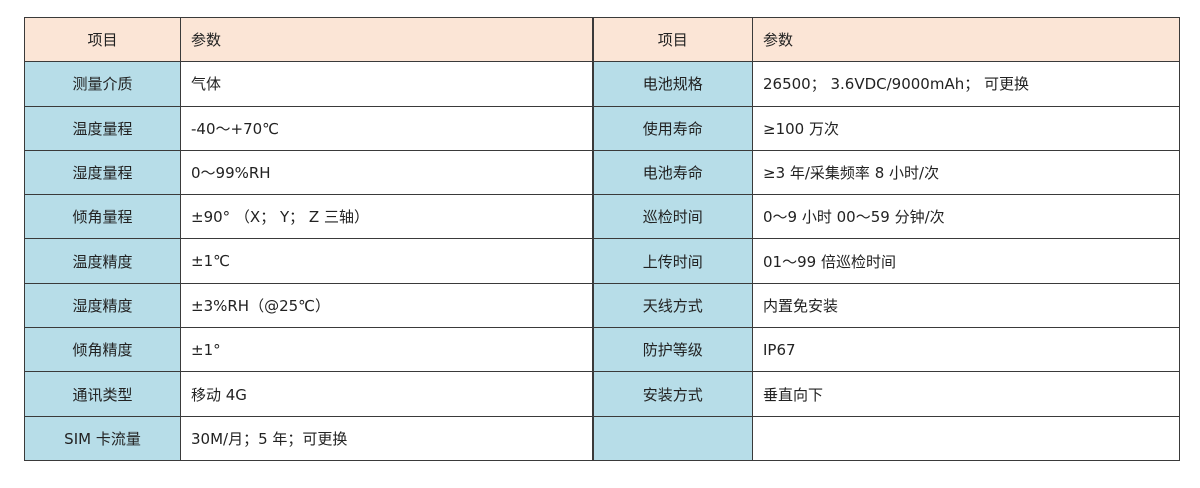  Describe the element at coordinates (966, 128) in the screenshot. I see `spec-value: ≥100 万次` at that location.